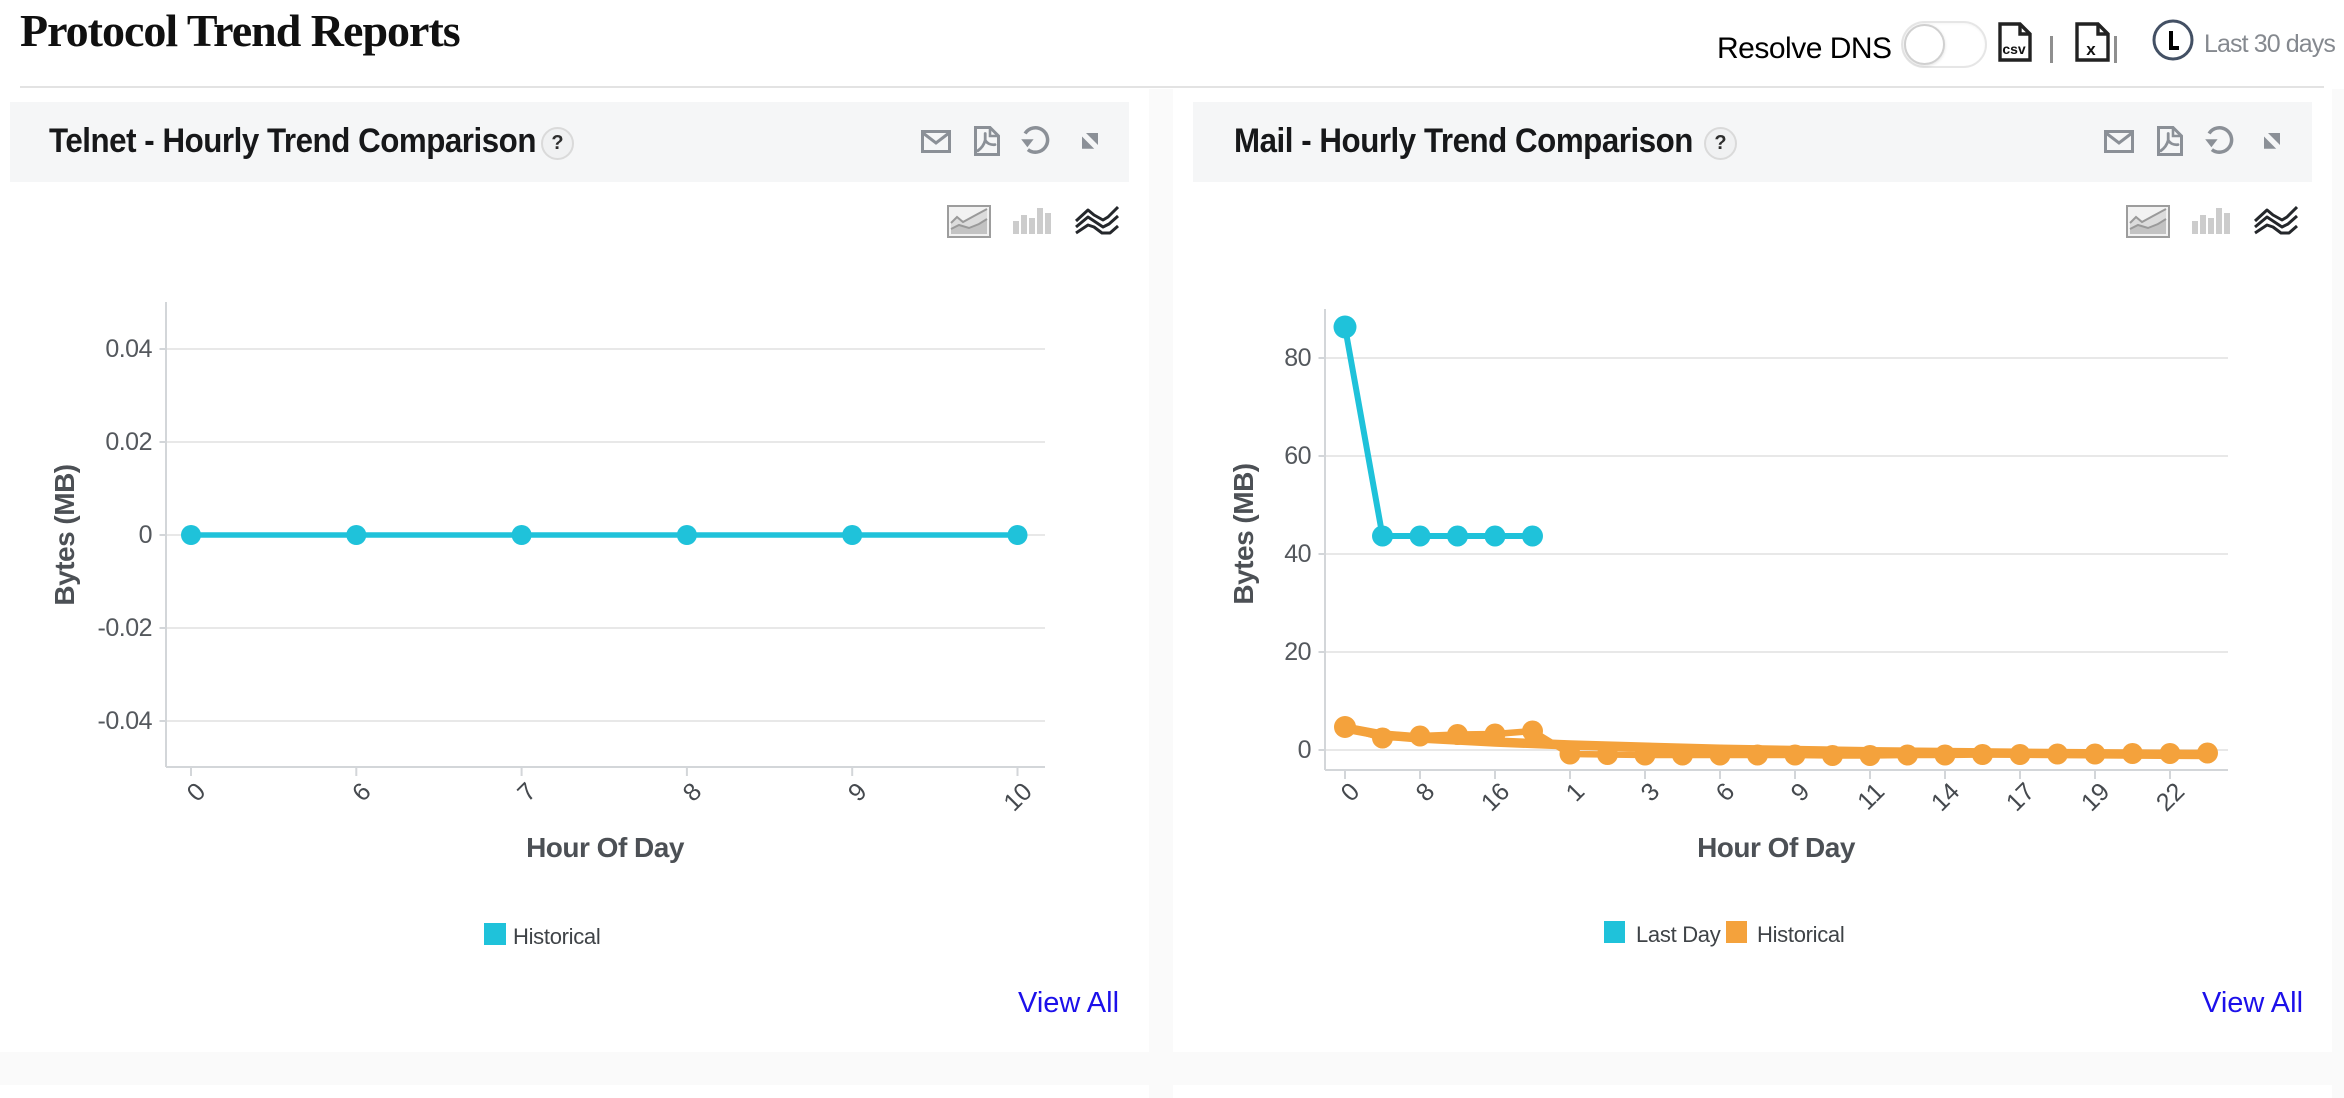  I want to click on svg-text: 11, so click(1871, 796).